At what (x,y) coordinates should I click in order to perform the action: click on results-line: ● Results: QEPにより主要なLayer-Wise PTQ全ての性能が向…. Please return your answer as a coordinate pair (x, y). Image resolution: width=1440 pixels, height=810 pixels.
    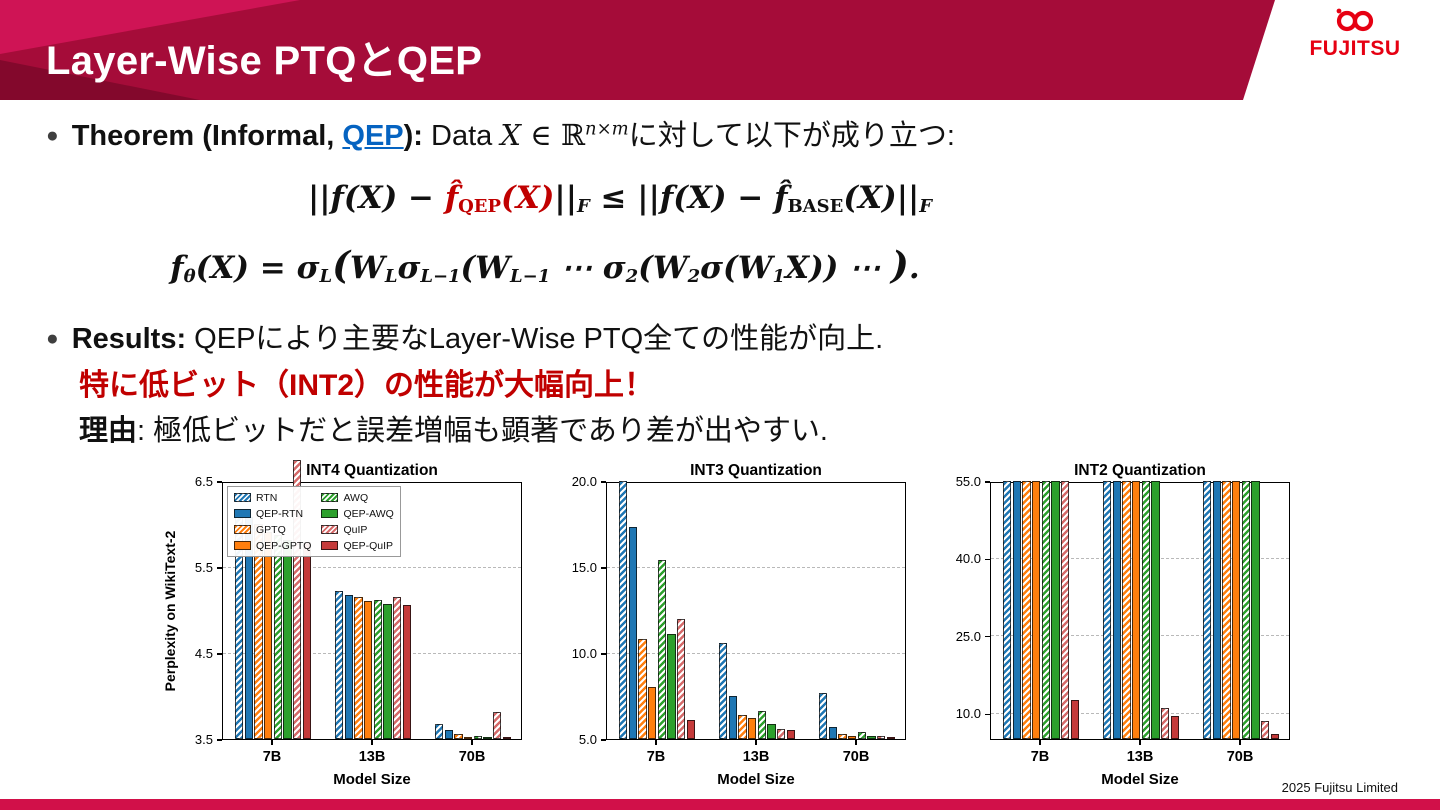
    Looking at the image, I should click on (464, 339).